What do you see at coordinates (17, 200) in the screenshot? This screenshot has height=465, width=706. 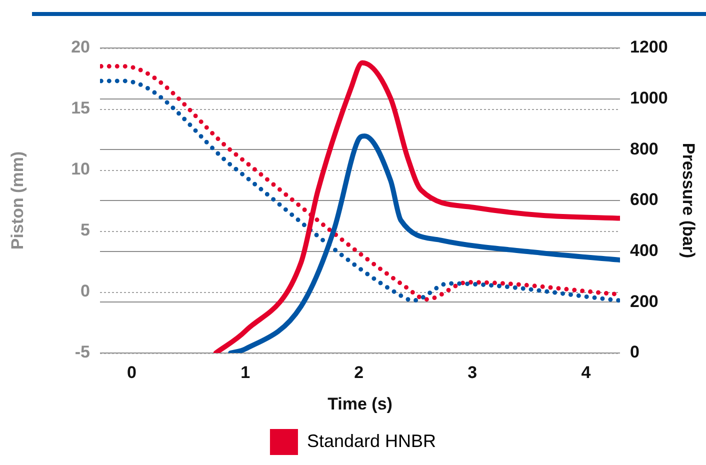 I see `y-axis-title: Piston (mm)` at bounding box center [17, 200].